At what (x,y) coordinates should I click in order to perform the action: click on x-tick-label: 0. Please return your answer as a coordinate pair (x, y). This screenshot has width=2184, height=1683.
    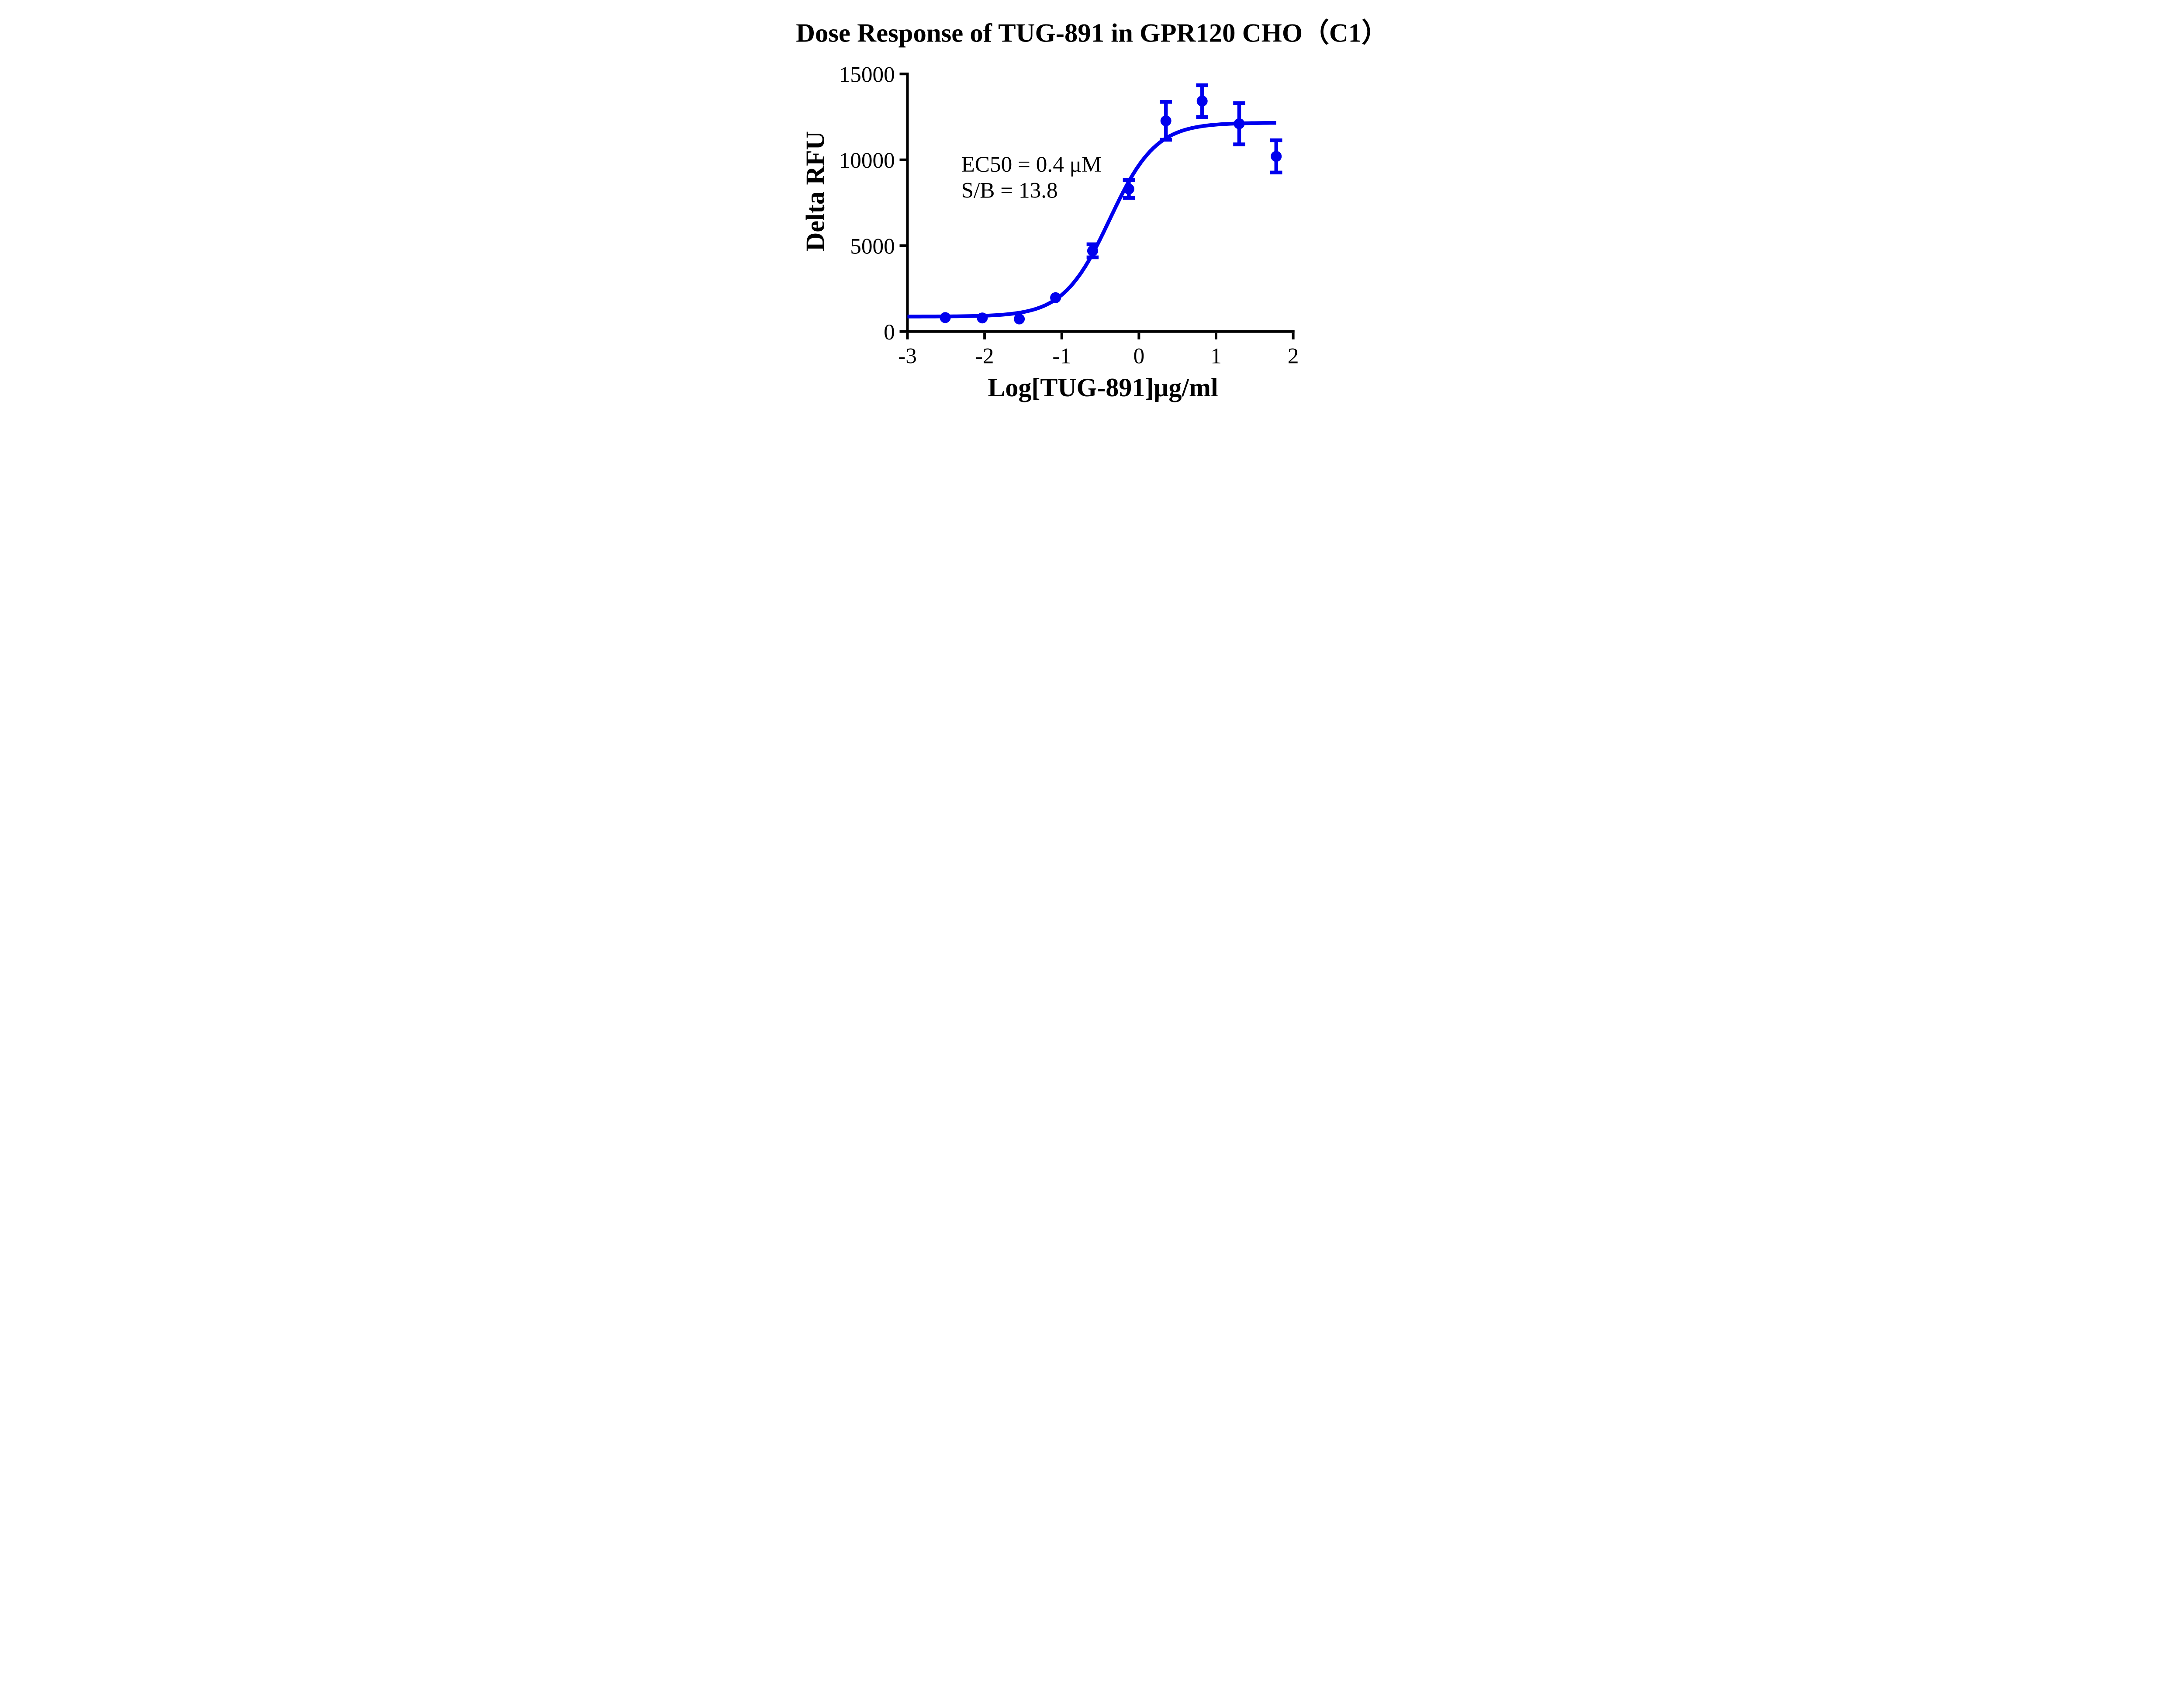
    Looking at the image, I should click on (1139, 355).